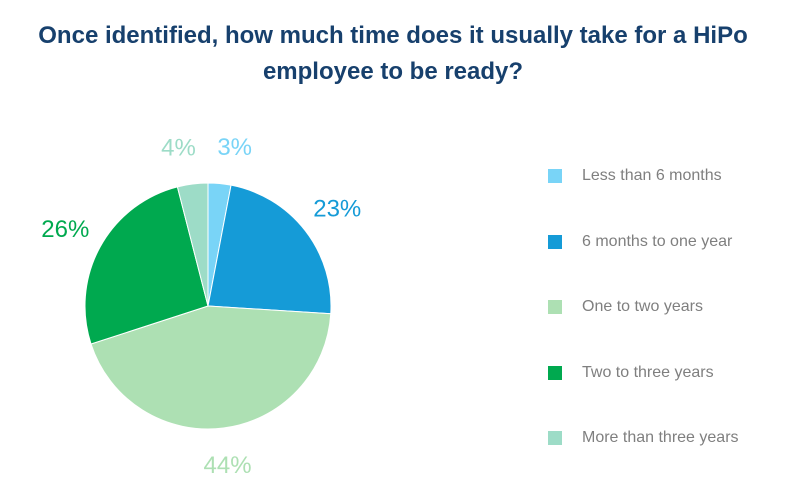 The image size is (786, 503). What do you see at coordinates (337, 209) in the screenshot?
I see `pie-data-label: 23%` at bounding box center [337, 209].